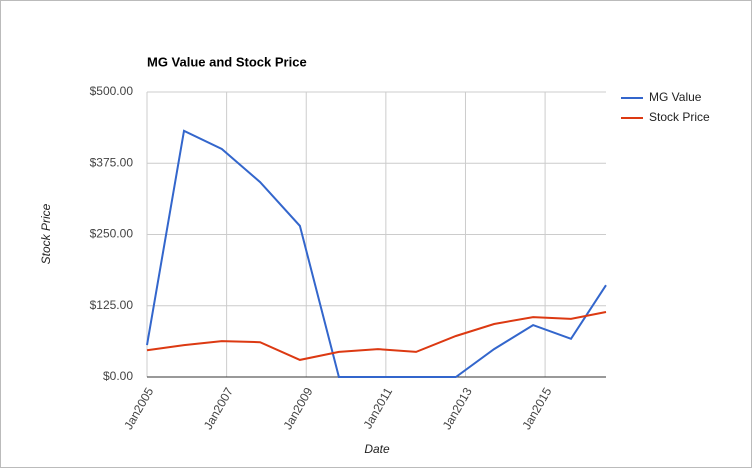 This screenshot has width=753, height=469. I want to click on y-tick-label: $500.00, so click(112, 91).